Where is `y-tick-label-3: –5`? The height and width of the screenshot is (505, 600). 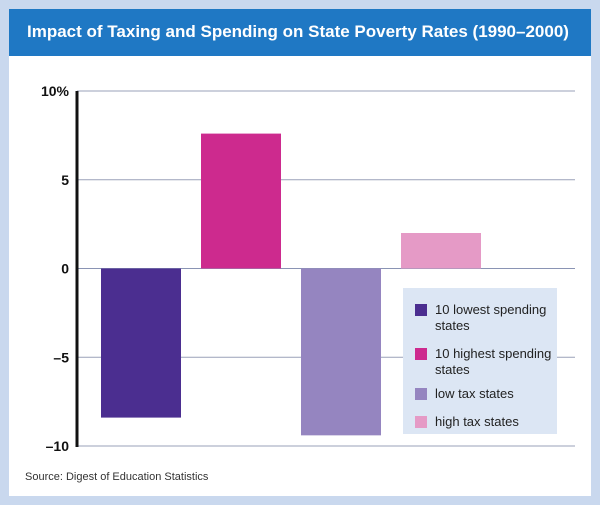 y-tick-label-3: –5 is located at coordinates (61, 357).